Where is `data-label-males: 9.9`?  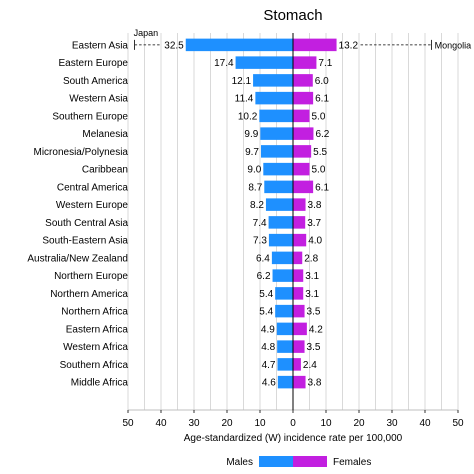 data-label-males: 9.9 is located at coordinates (251, 134).